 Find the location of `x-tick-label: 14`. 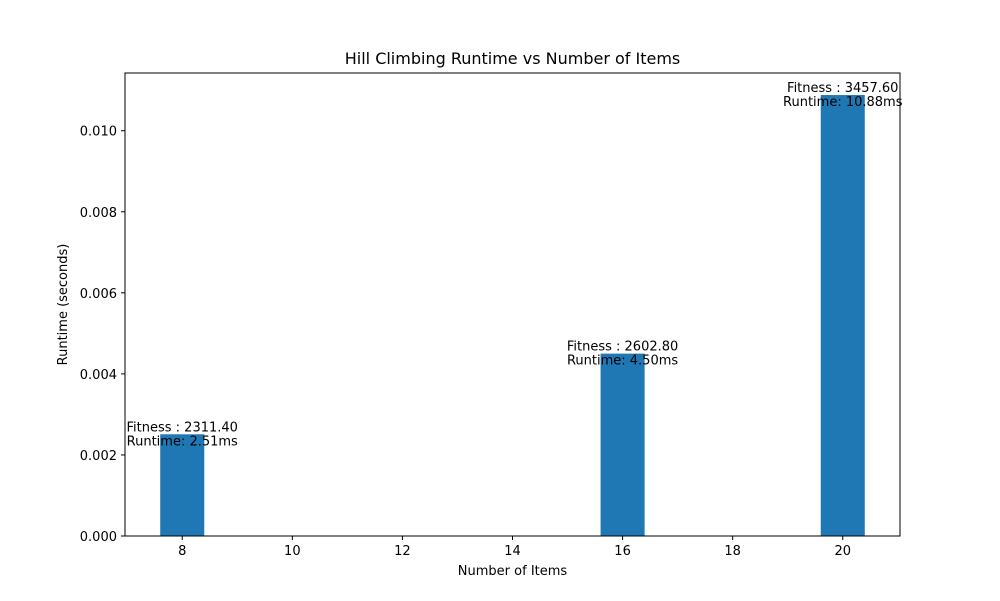

x-tick-label: 14 is located at coordinates (512, 551).